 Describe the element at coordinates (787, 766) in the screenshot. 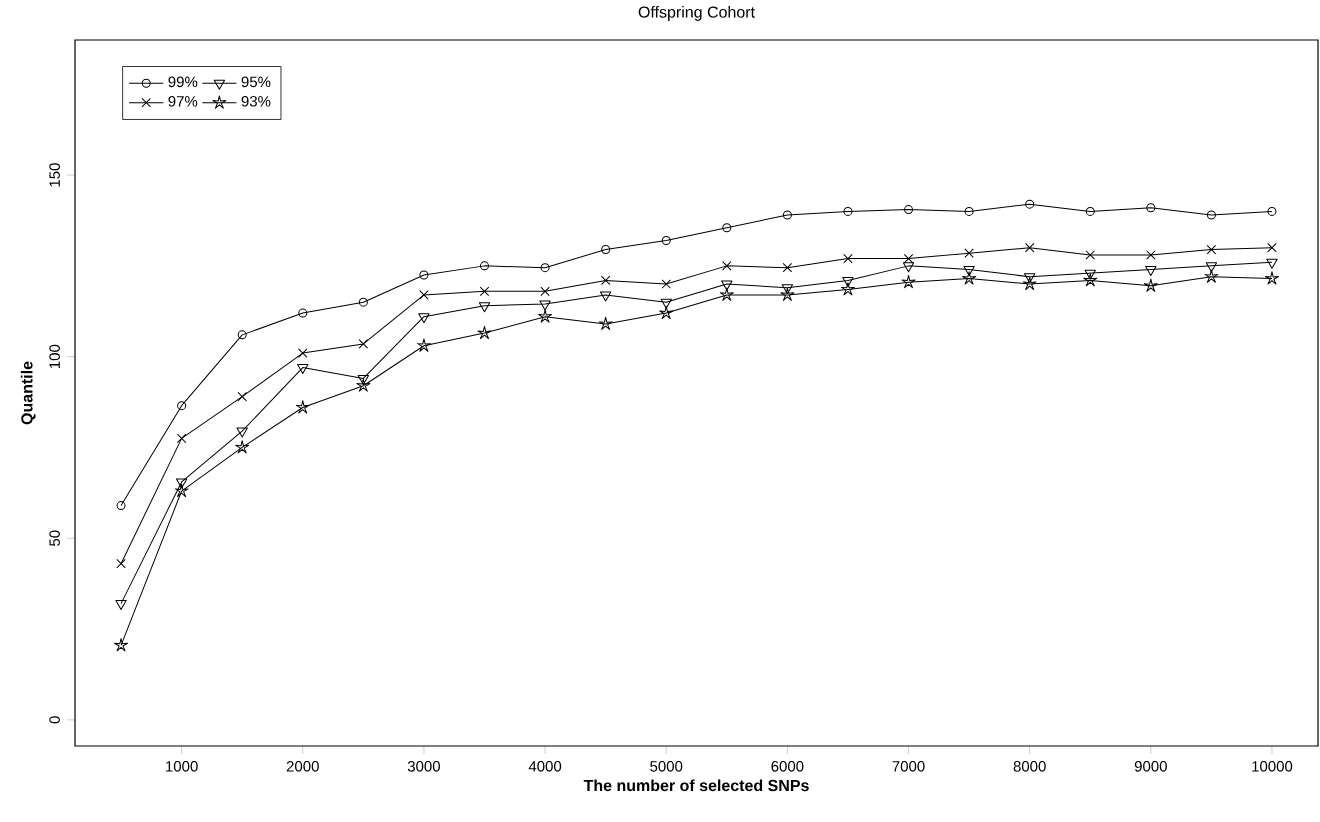

I see `x-tick-label: 6000` at that location.